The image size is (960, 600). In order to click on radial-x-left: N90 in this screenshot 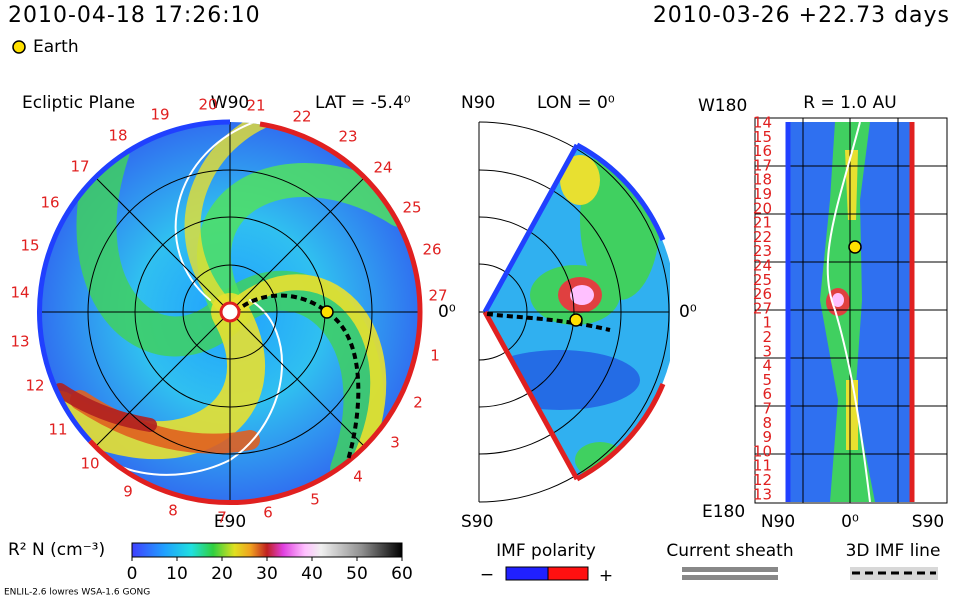, I will do `click(778, 522)`.